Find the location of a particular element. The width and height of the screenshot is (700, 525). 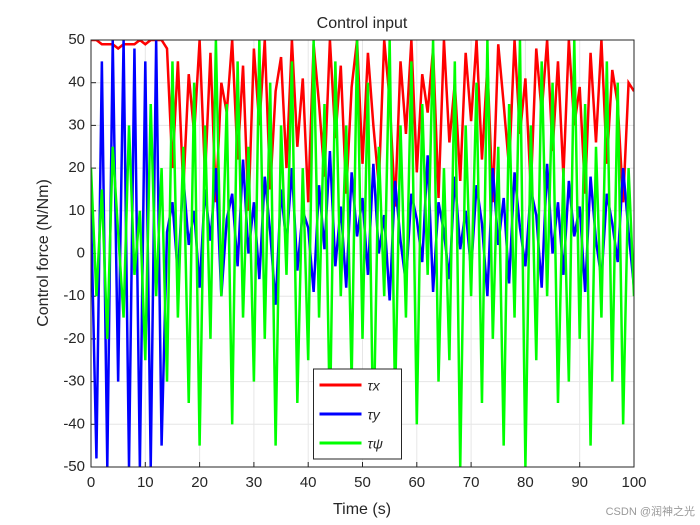

y-tick-label: -20 is located at coordinates (74, 338).